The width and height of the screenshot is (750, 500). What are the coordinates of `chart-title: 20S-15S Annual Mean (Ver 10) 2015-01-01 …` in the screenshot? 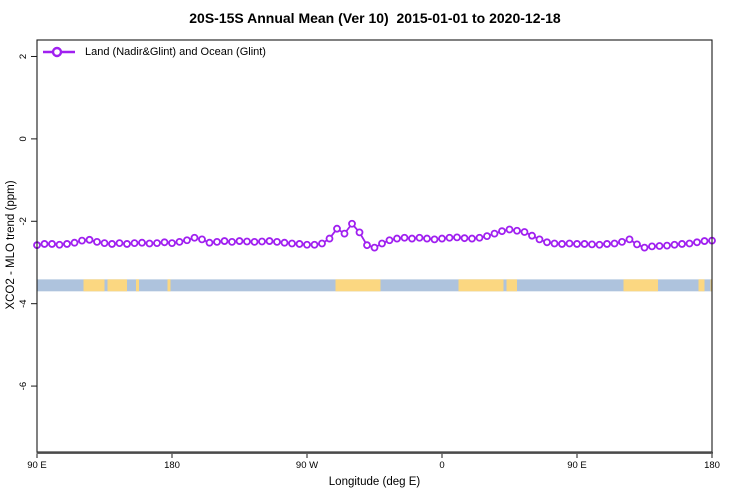 It's located at (375, 18).